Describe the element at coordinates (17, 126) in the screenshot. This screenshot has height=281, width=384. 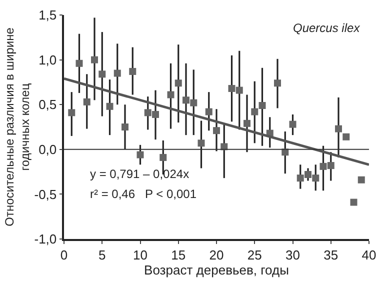
I see `y-axis-title: Относительные различия в ширине годичных колец` at that location.